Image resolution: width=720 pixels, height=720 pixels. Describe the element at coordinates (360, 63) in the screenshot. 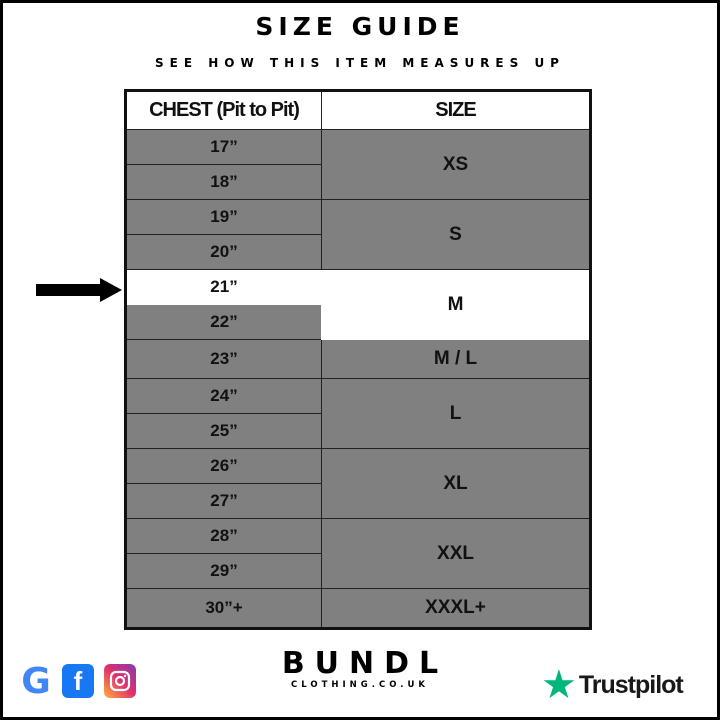

I see `page-subtitle: SEE HOW THIS ITEM MEASURES UP` at that location.